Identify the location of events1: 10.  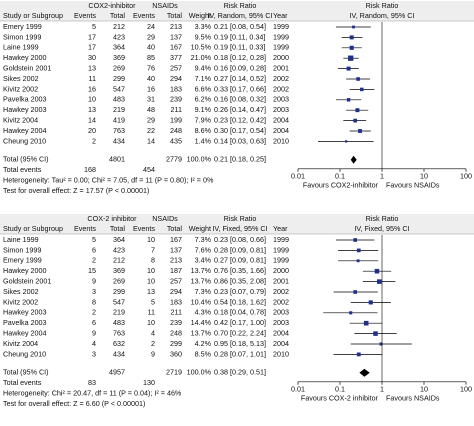
(92, 99).